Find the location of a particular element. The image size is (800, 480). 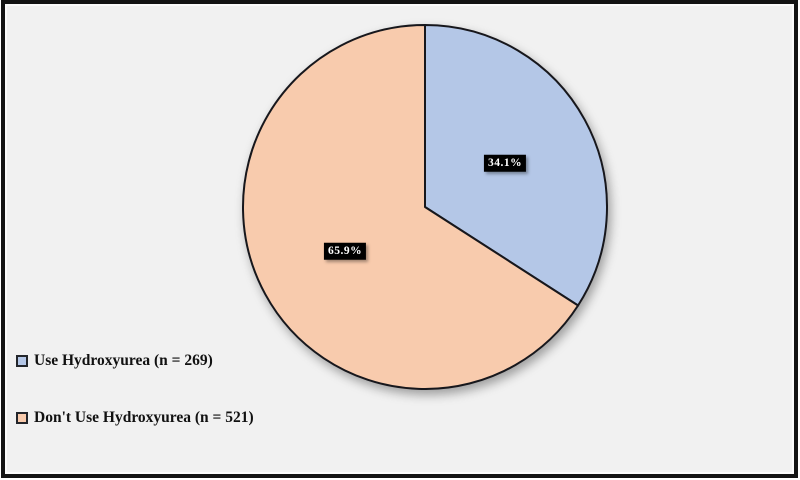

data-label-use-hydroxyurea: 34.1% is located at coordinates (505, 163).